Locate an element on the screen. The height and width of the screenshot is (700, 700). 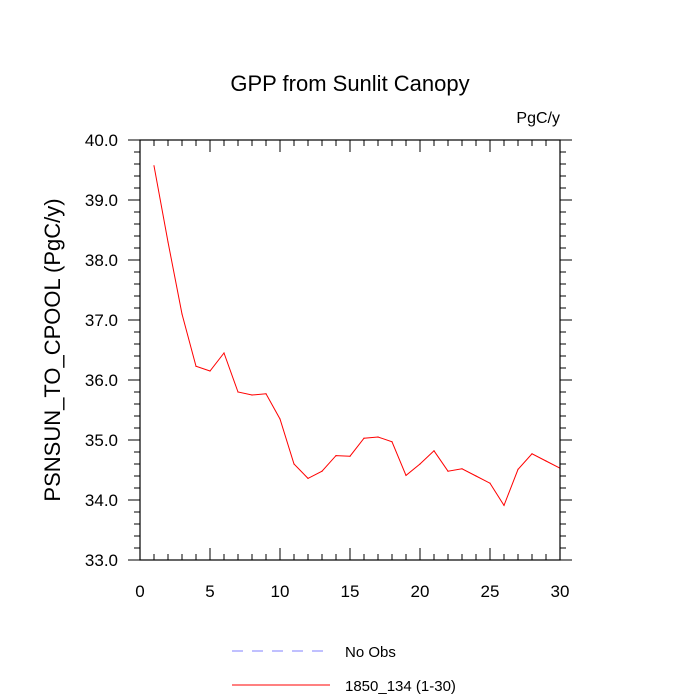
legend-label-series: 1850_134 (1-30) is located at coordinates (400, 686).